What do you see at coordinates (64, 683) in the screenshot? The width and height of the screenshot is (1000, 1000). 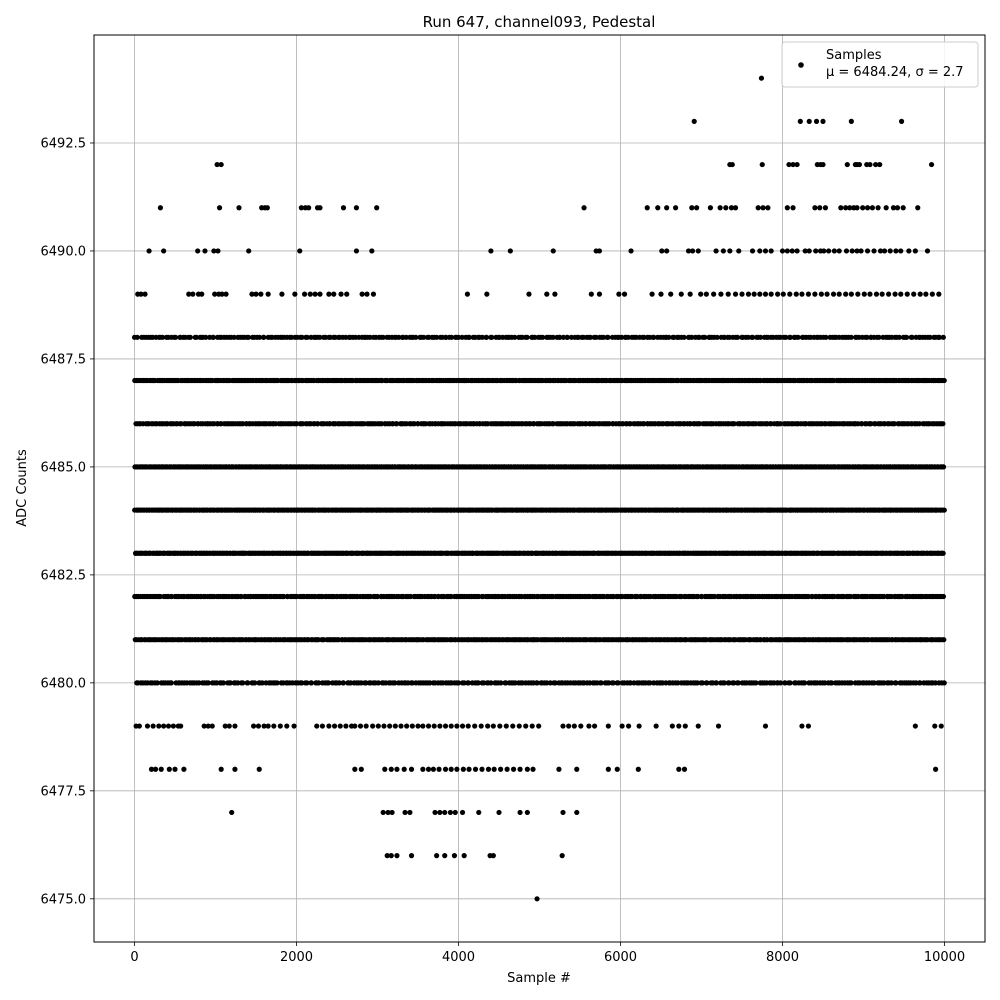 I see `y-tick-label: 6480.0` at bounding box center [64, 683].